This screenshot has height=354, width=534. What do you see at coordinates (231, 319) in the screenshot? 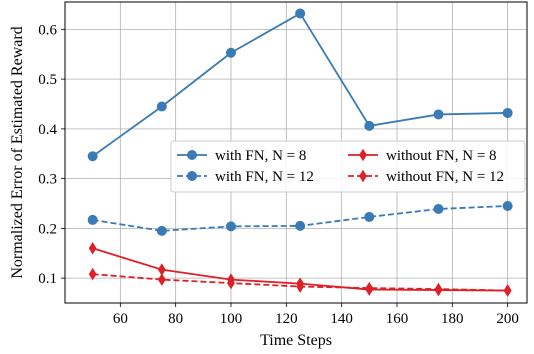
I see `x-tick-label: 100` at bounding box center [231, 319].